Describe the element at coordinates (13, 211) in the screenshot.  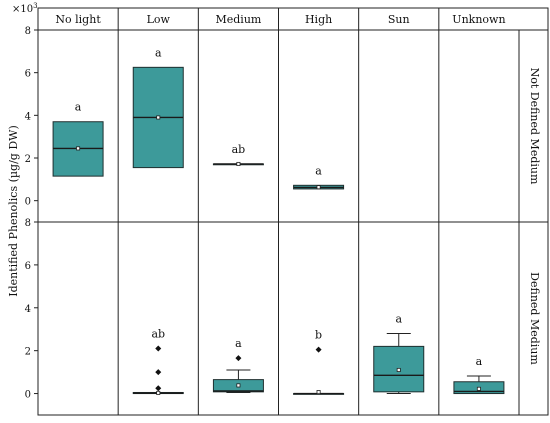
I see `y-axis-label: Identified Phenolics (µg/g DW)` at that location.